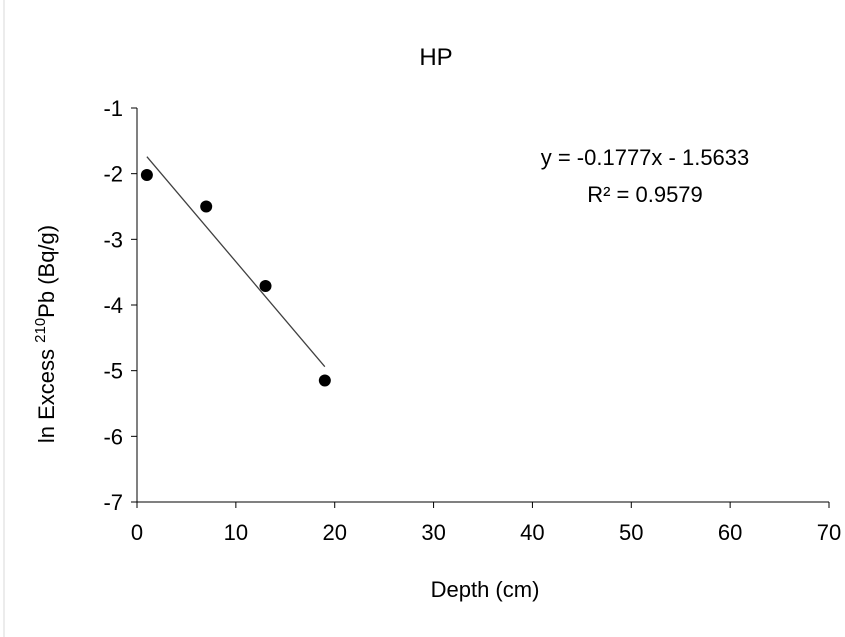  What do you see at coordinates (113, 371) in the screenshot?
I see `y-tick-label: -5` at bounding box center [113, 371].